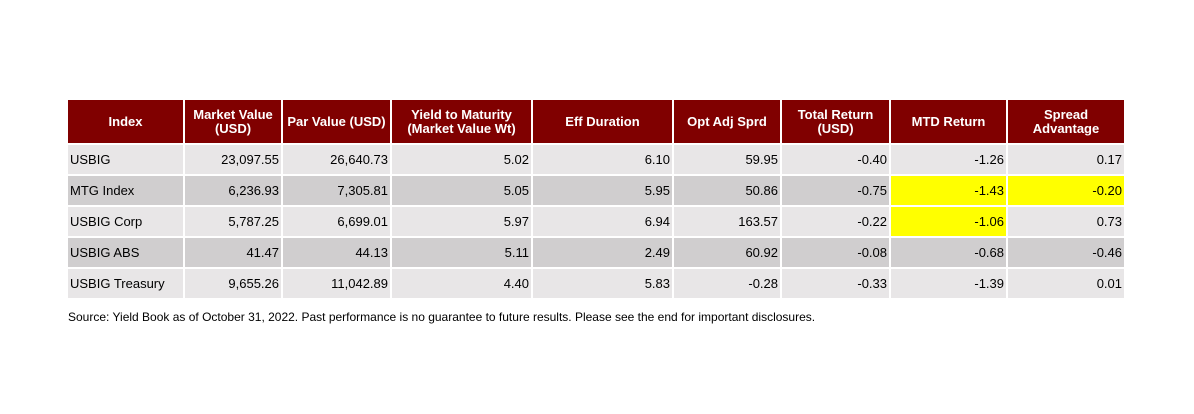 The image size is (1194, 414). I want to click on cell: 0.17, so click(1065, 159).